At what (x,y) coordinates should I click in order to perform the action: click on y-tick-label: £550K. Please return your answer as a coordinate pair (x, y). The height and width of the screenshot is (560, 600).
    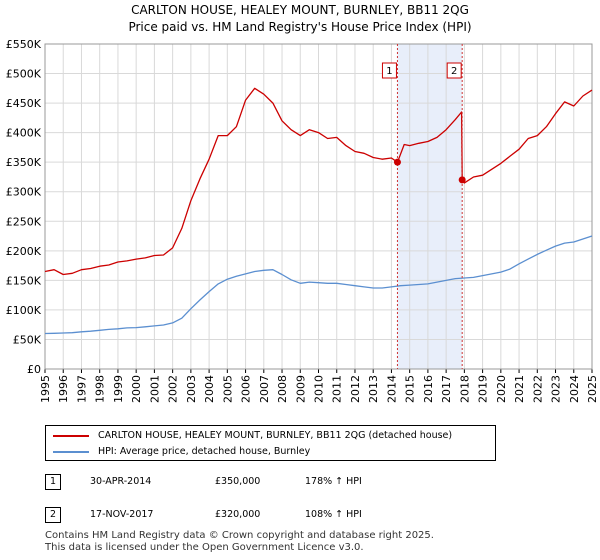
    Looking at the image, I should click on (24, 44).